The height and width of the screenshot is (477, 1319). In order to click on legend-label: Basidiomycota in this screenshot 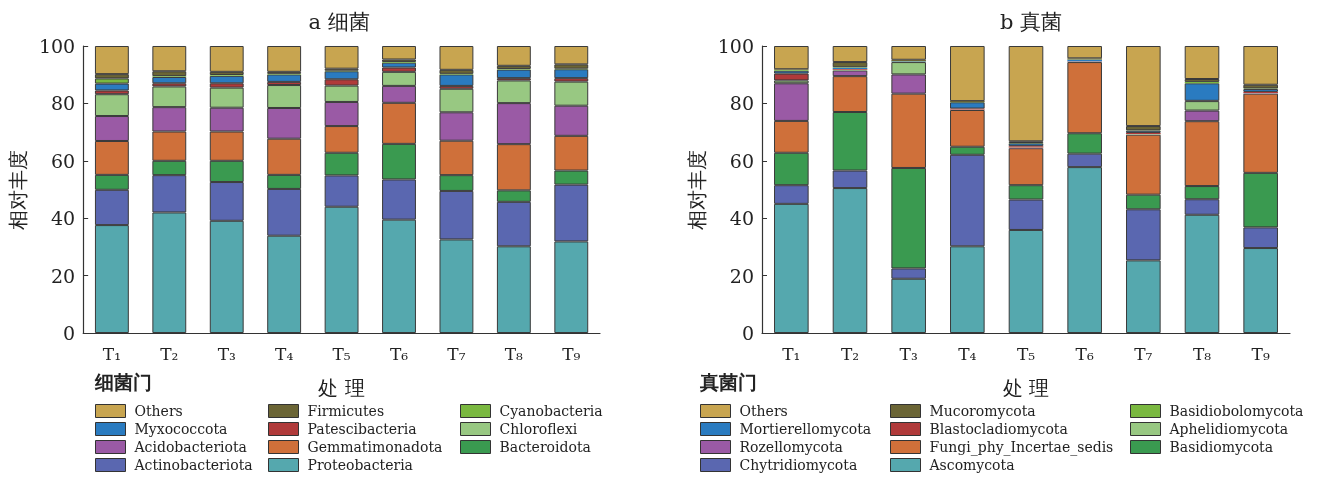, I will do `click(1221, 447)`.